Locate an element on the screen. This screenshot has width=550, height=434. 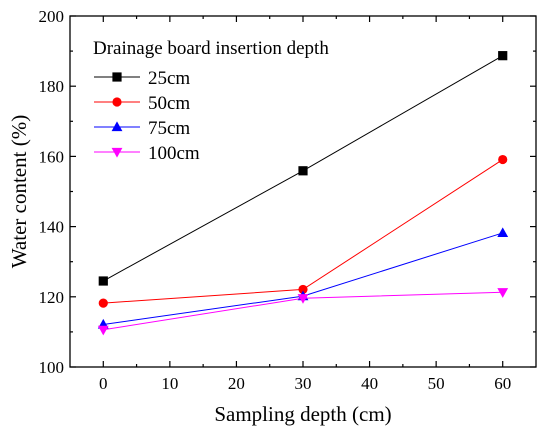
series-100cm is located at coordinates (303, 312).